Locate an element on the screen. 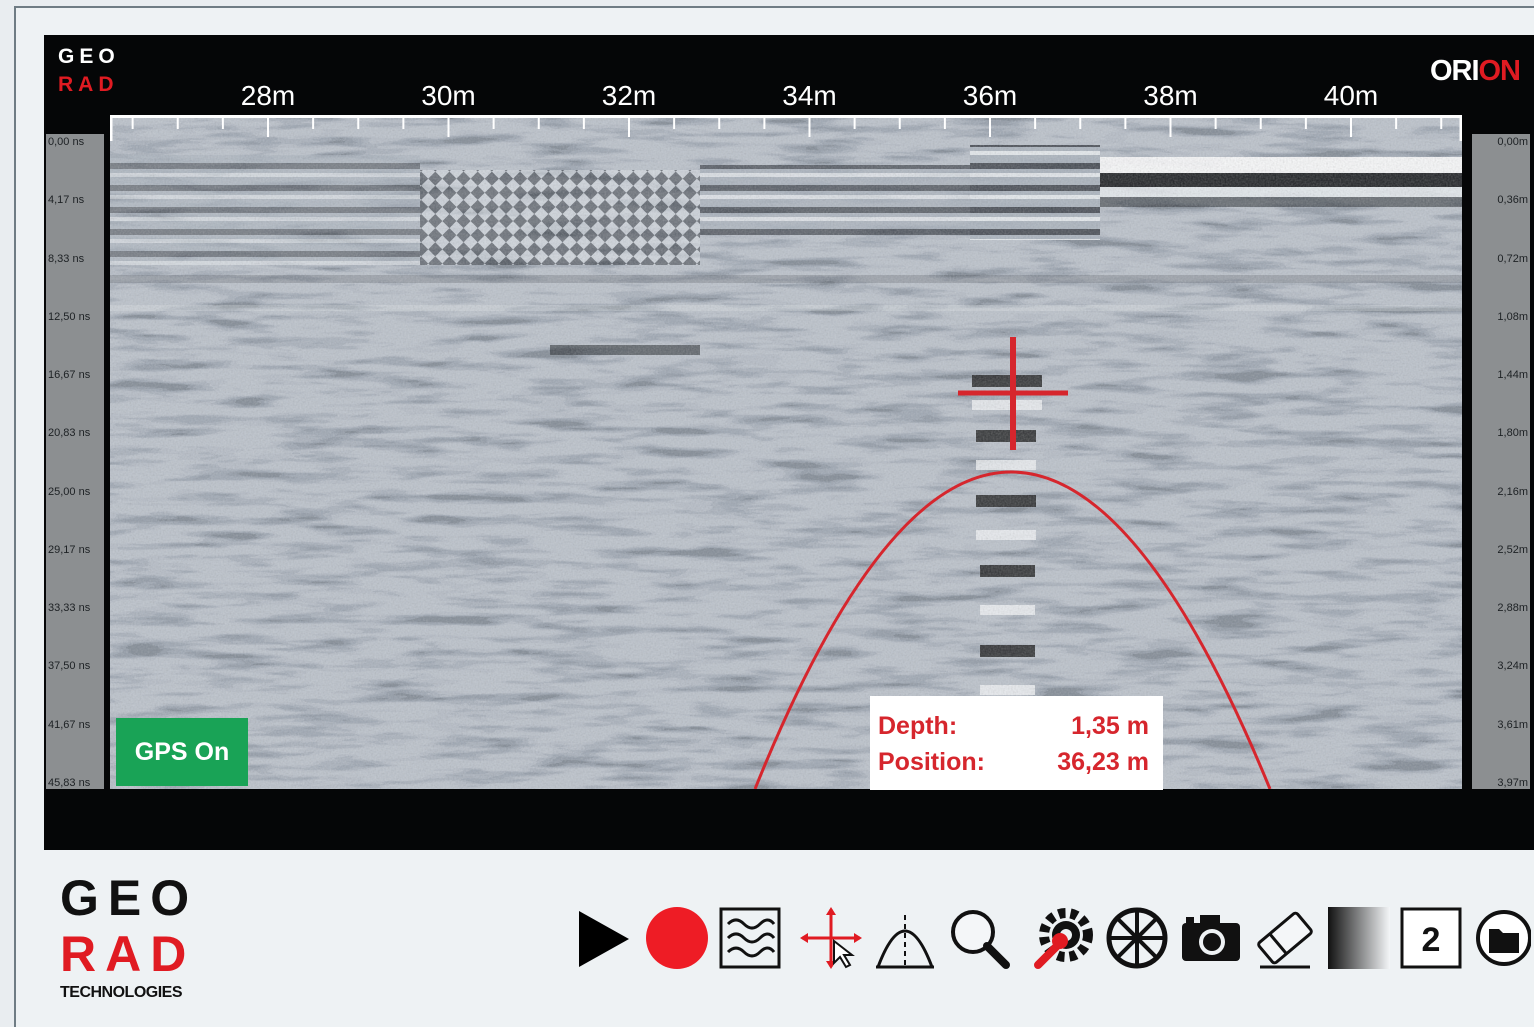 The height and width of the screenshot is (1027, 1534). camera-button is located at coordinates (1211, 938).